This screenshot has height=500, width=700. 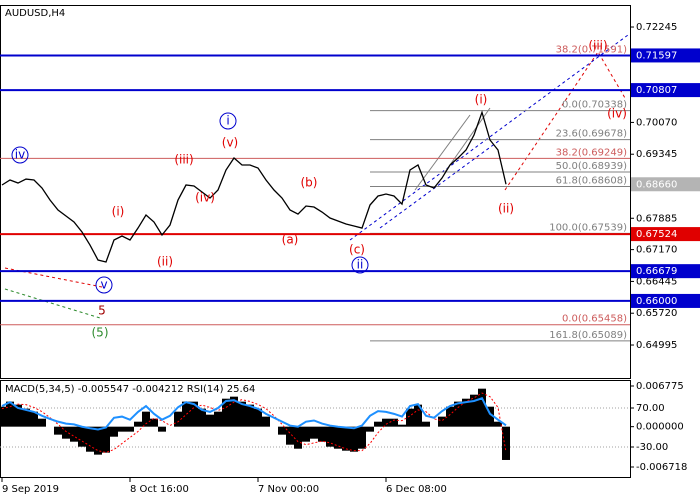 What do you see at coordinates (652, 447) in the screenshot?
I see `y2-tick-label: -30.00` at bounding box center [652, 447].